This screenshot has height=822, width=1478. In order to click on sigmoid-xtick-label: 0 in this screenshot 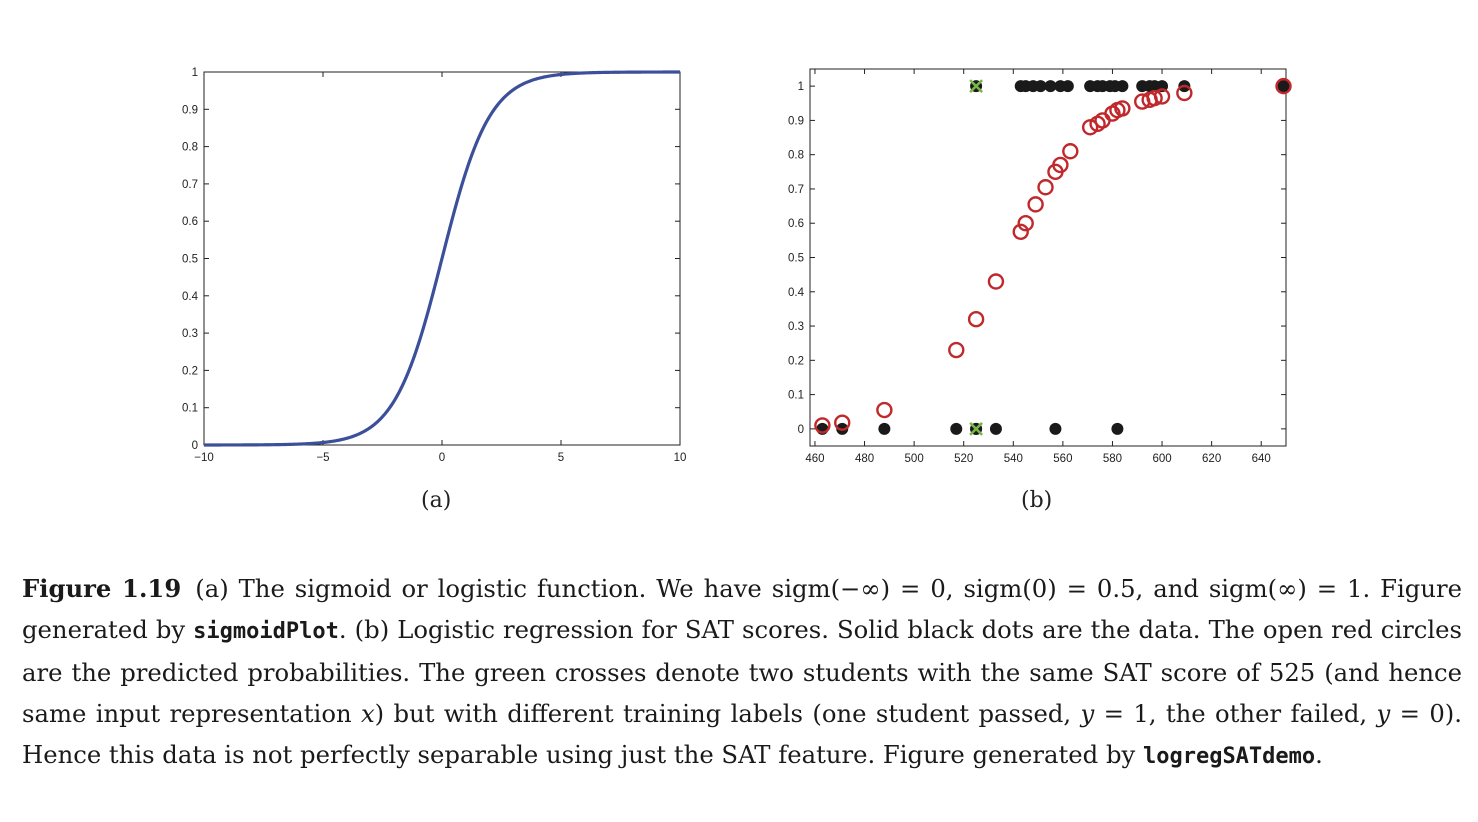, I will do `click(442, 458)`.